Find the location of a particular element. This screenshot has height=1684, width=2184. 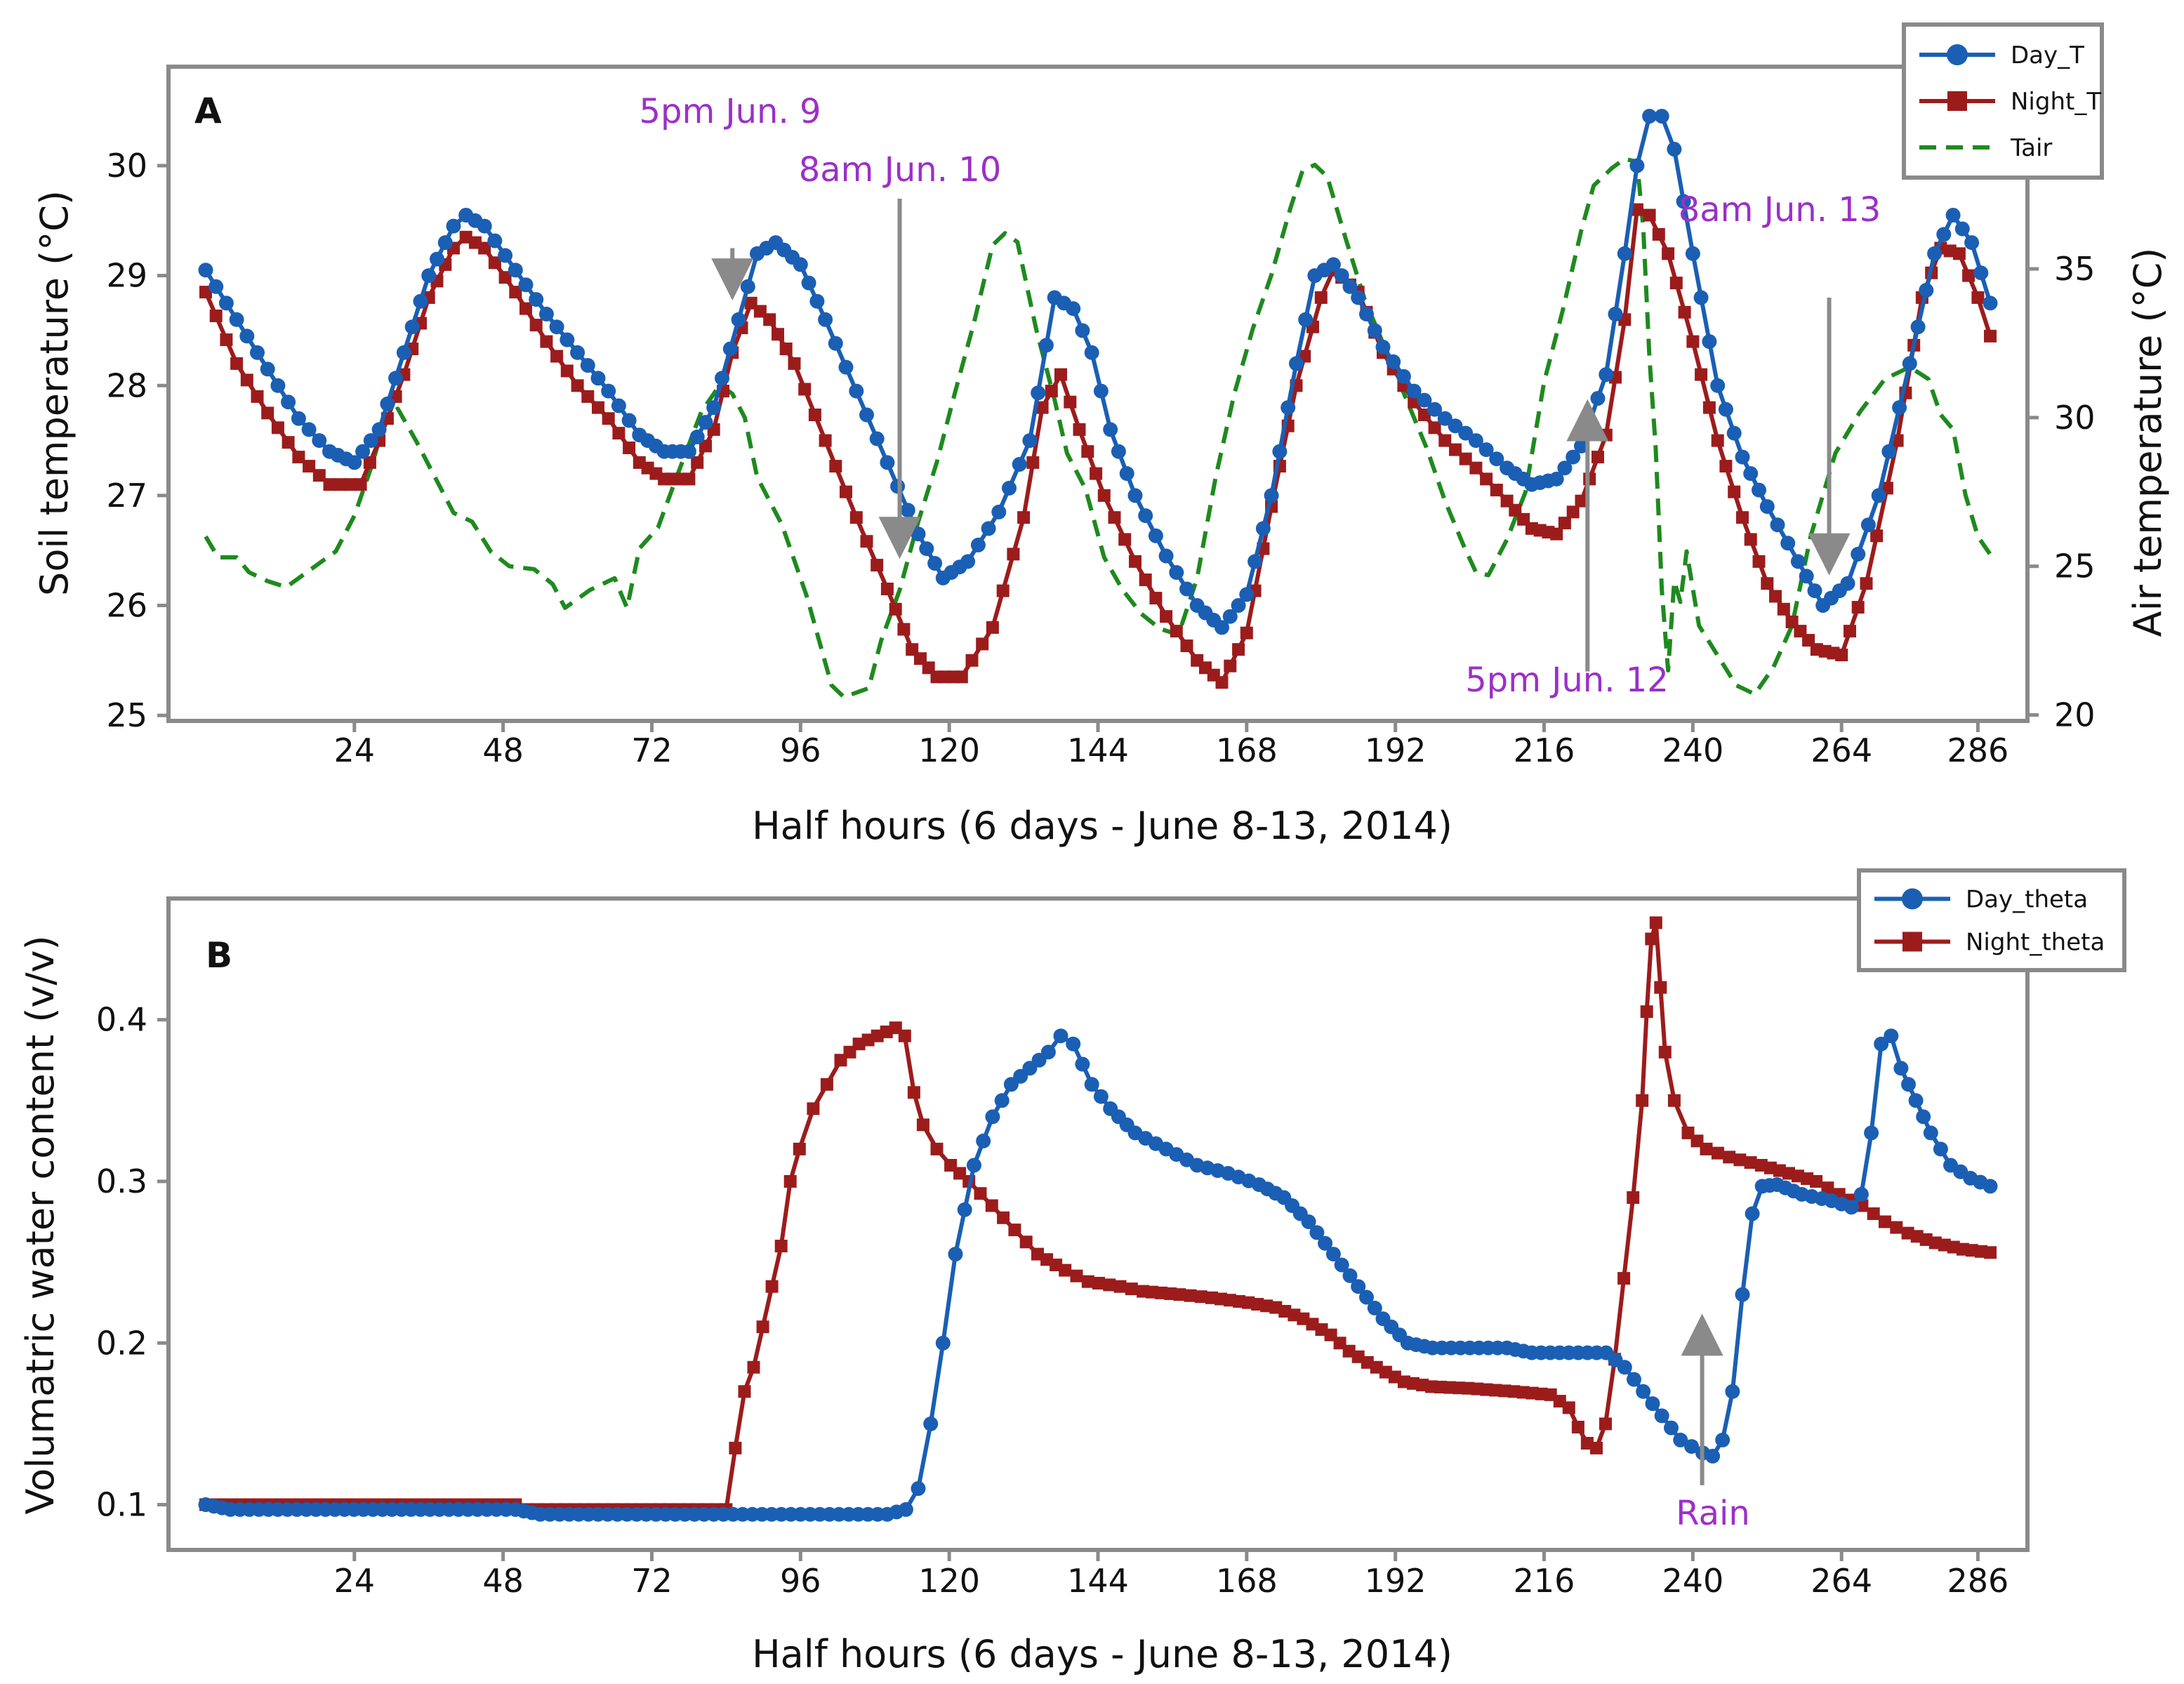

x-tick-label: 72 is located at coordinates (652, 750).